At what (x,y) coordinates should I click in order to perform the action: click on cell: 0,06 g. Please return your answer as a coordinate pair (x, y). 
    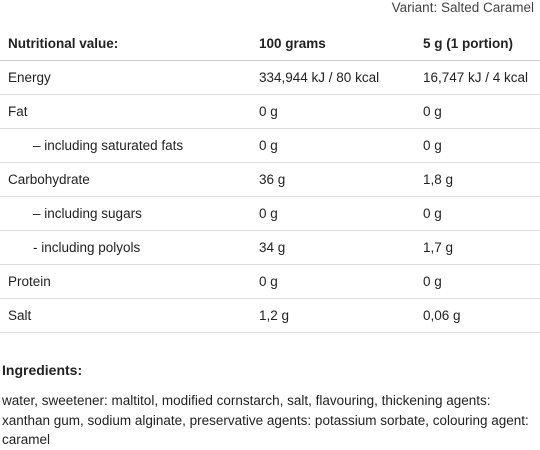
    Looking at the image, I should click on (477, 315).